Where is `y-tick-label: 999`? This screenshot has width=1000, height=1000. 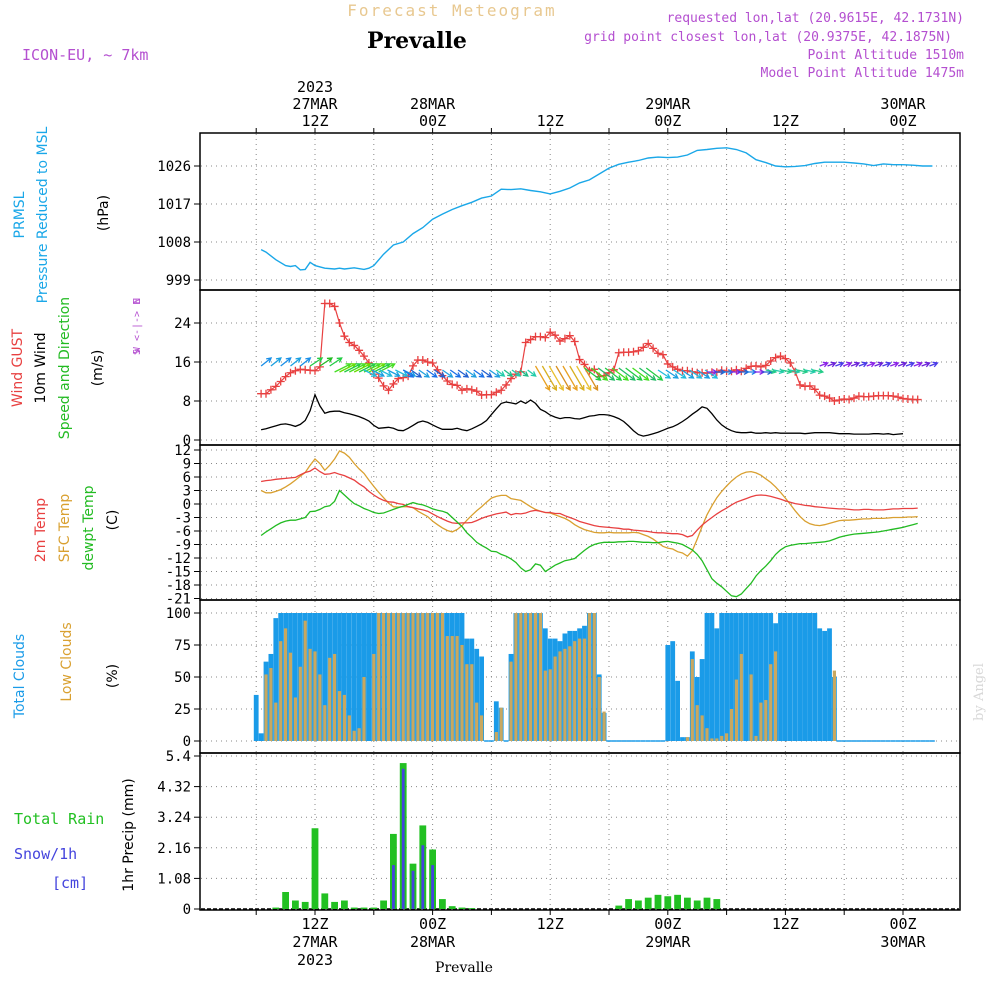
y-tick-label: 999 is located at coordinates (178, 281).